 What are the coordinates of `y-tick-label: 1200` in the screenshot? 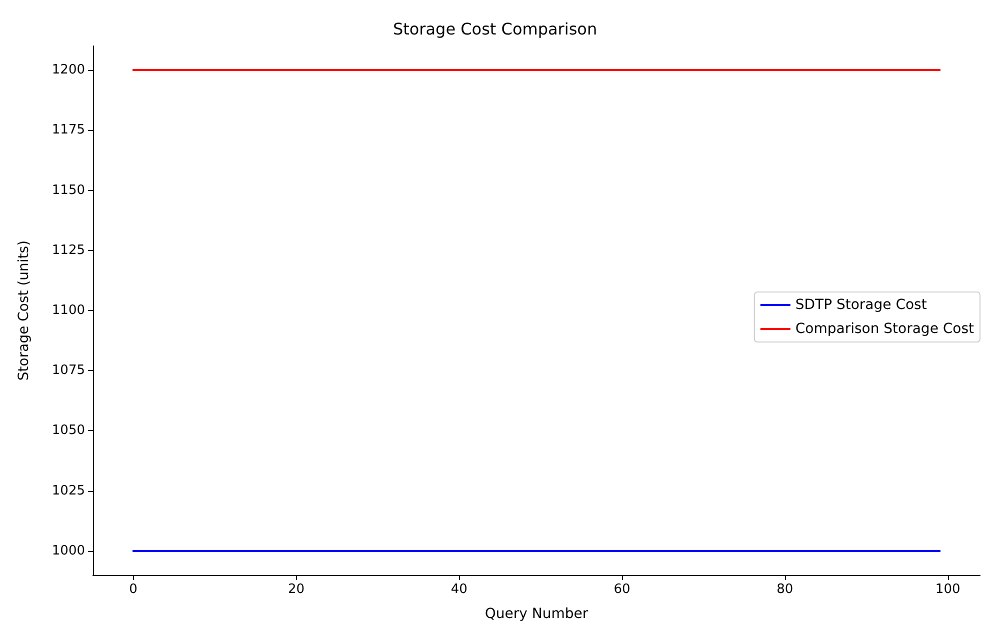 It's located at (68, 70).